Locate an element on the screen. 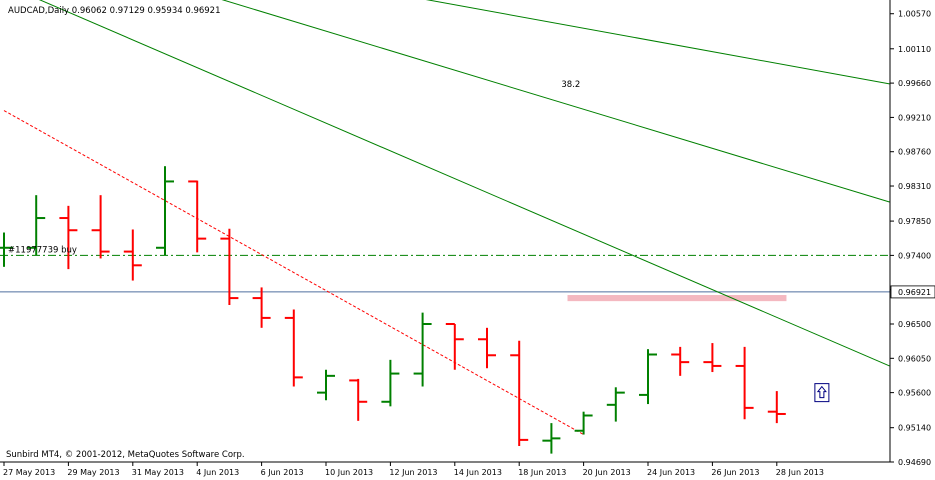  x-tick-label: 4 Jun 2013 is located at coordinates (217, 472).